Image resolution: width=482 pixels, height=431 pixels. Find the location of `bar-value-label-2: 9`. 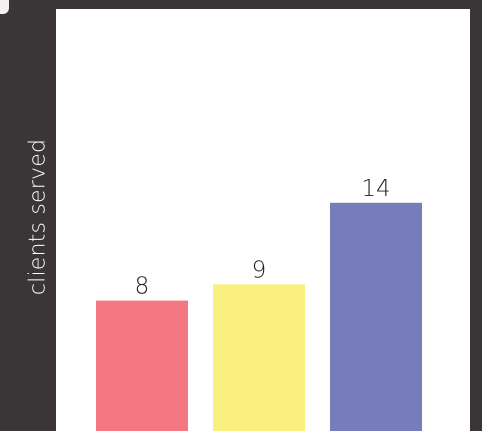

bar-value-label-2: 9 is located at coordinates (259, 270).